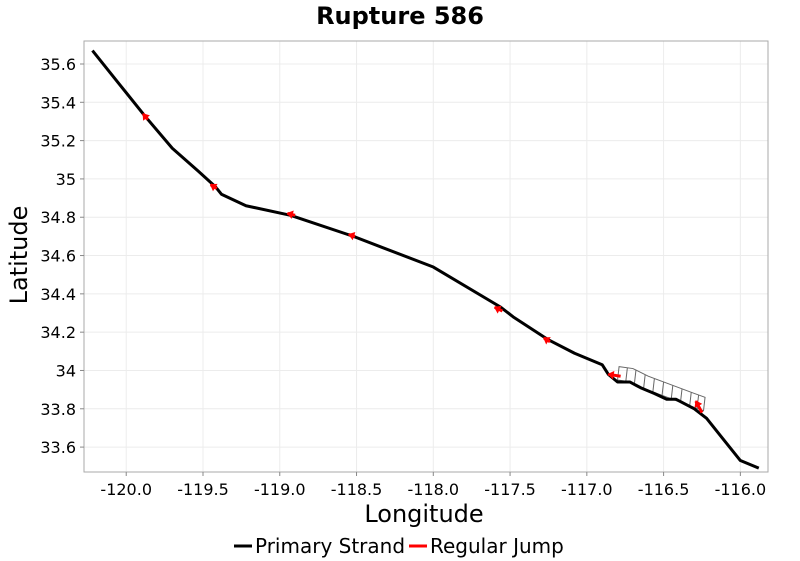  Describe the element at coordinates (497, 546) in the screenshot. I see `legend-label-regular-jump: Regular Jump` at that location.